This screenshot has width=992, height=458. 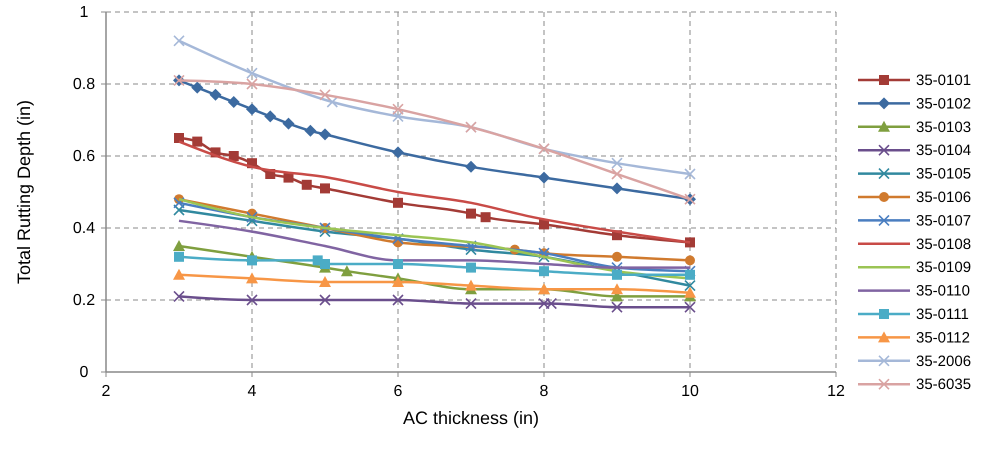 What do you see at coordinates (84, 372) in the screenshot?
I see `y-tick-label: 0` at bounding box center [84, 372].